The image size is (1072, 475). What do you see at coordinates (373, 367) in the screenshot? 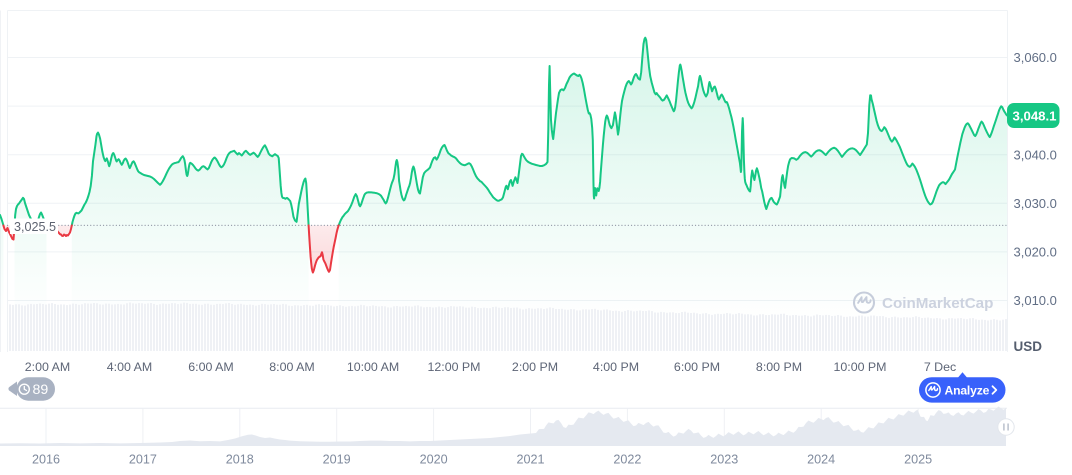
I see `svg-text: 10:00 AM` at bounding box center [373, 367].